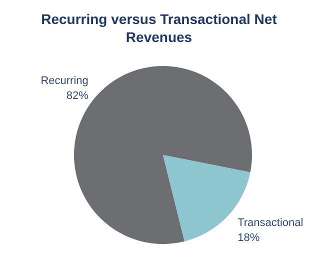 The width and height of the screenshot is (318, 266). Describe the element at coordinates (159, 28) in the screenshot. I see `chart-title: Recurring versus Transactional Net Revenues` at that location.